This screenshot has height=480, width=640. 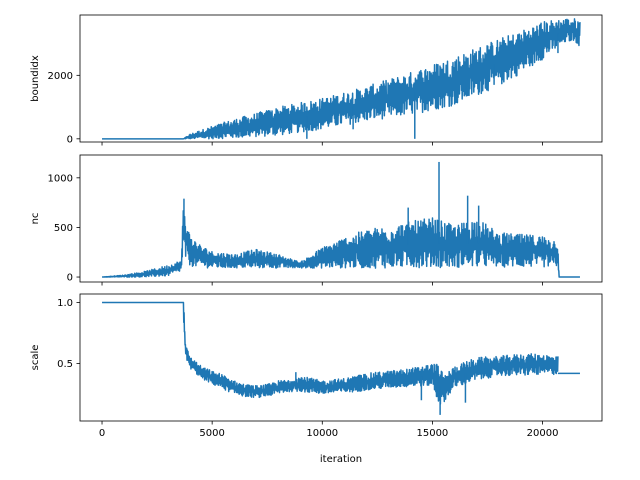 I want to click on x-tick-label-scale-2: 10000, so click(x=322, y=433).